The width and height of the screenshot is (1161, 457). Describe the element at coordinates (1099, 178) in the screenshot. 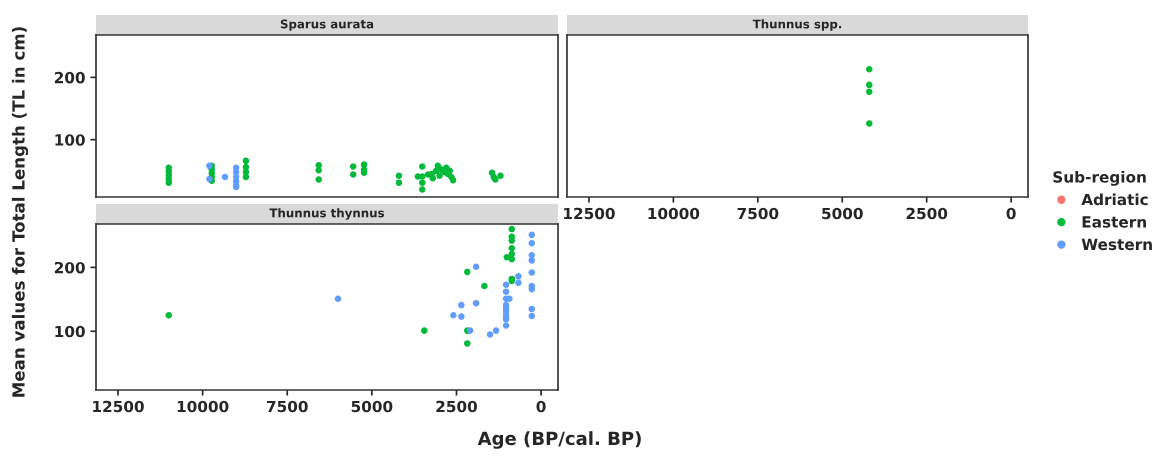

I see `legend-title: Sub-region` at that location.